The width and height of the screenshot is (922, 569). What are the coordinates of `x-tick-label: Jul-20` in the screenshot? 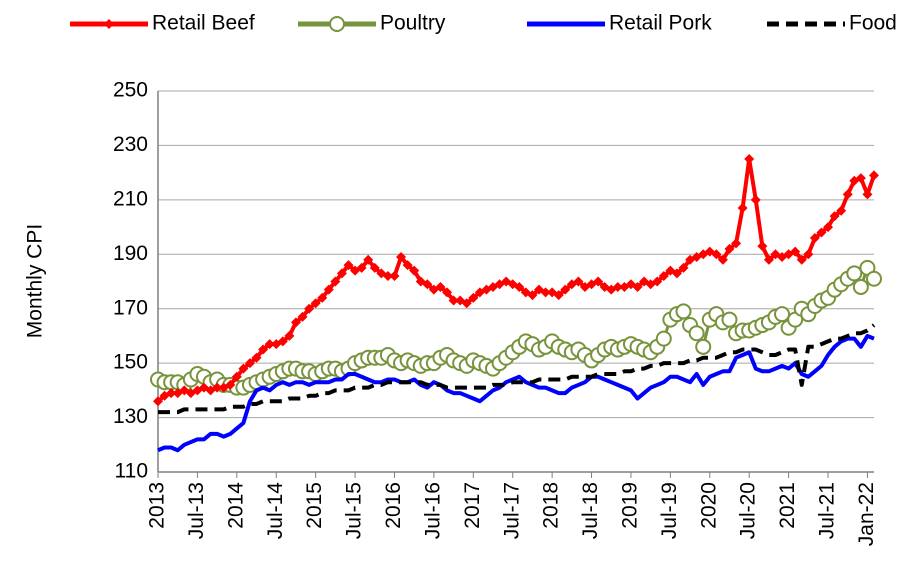 It's located at (748, 510).